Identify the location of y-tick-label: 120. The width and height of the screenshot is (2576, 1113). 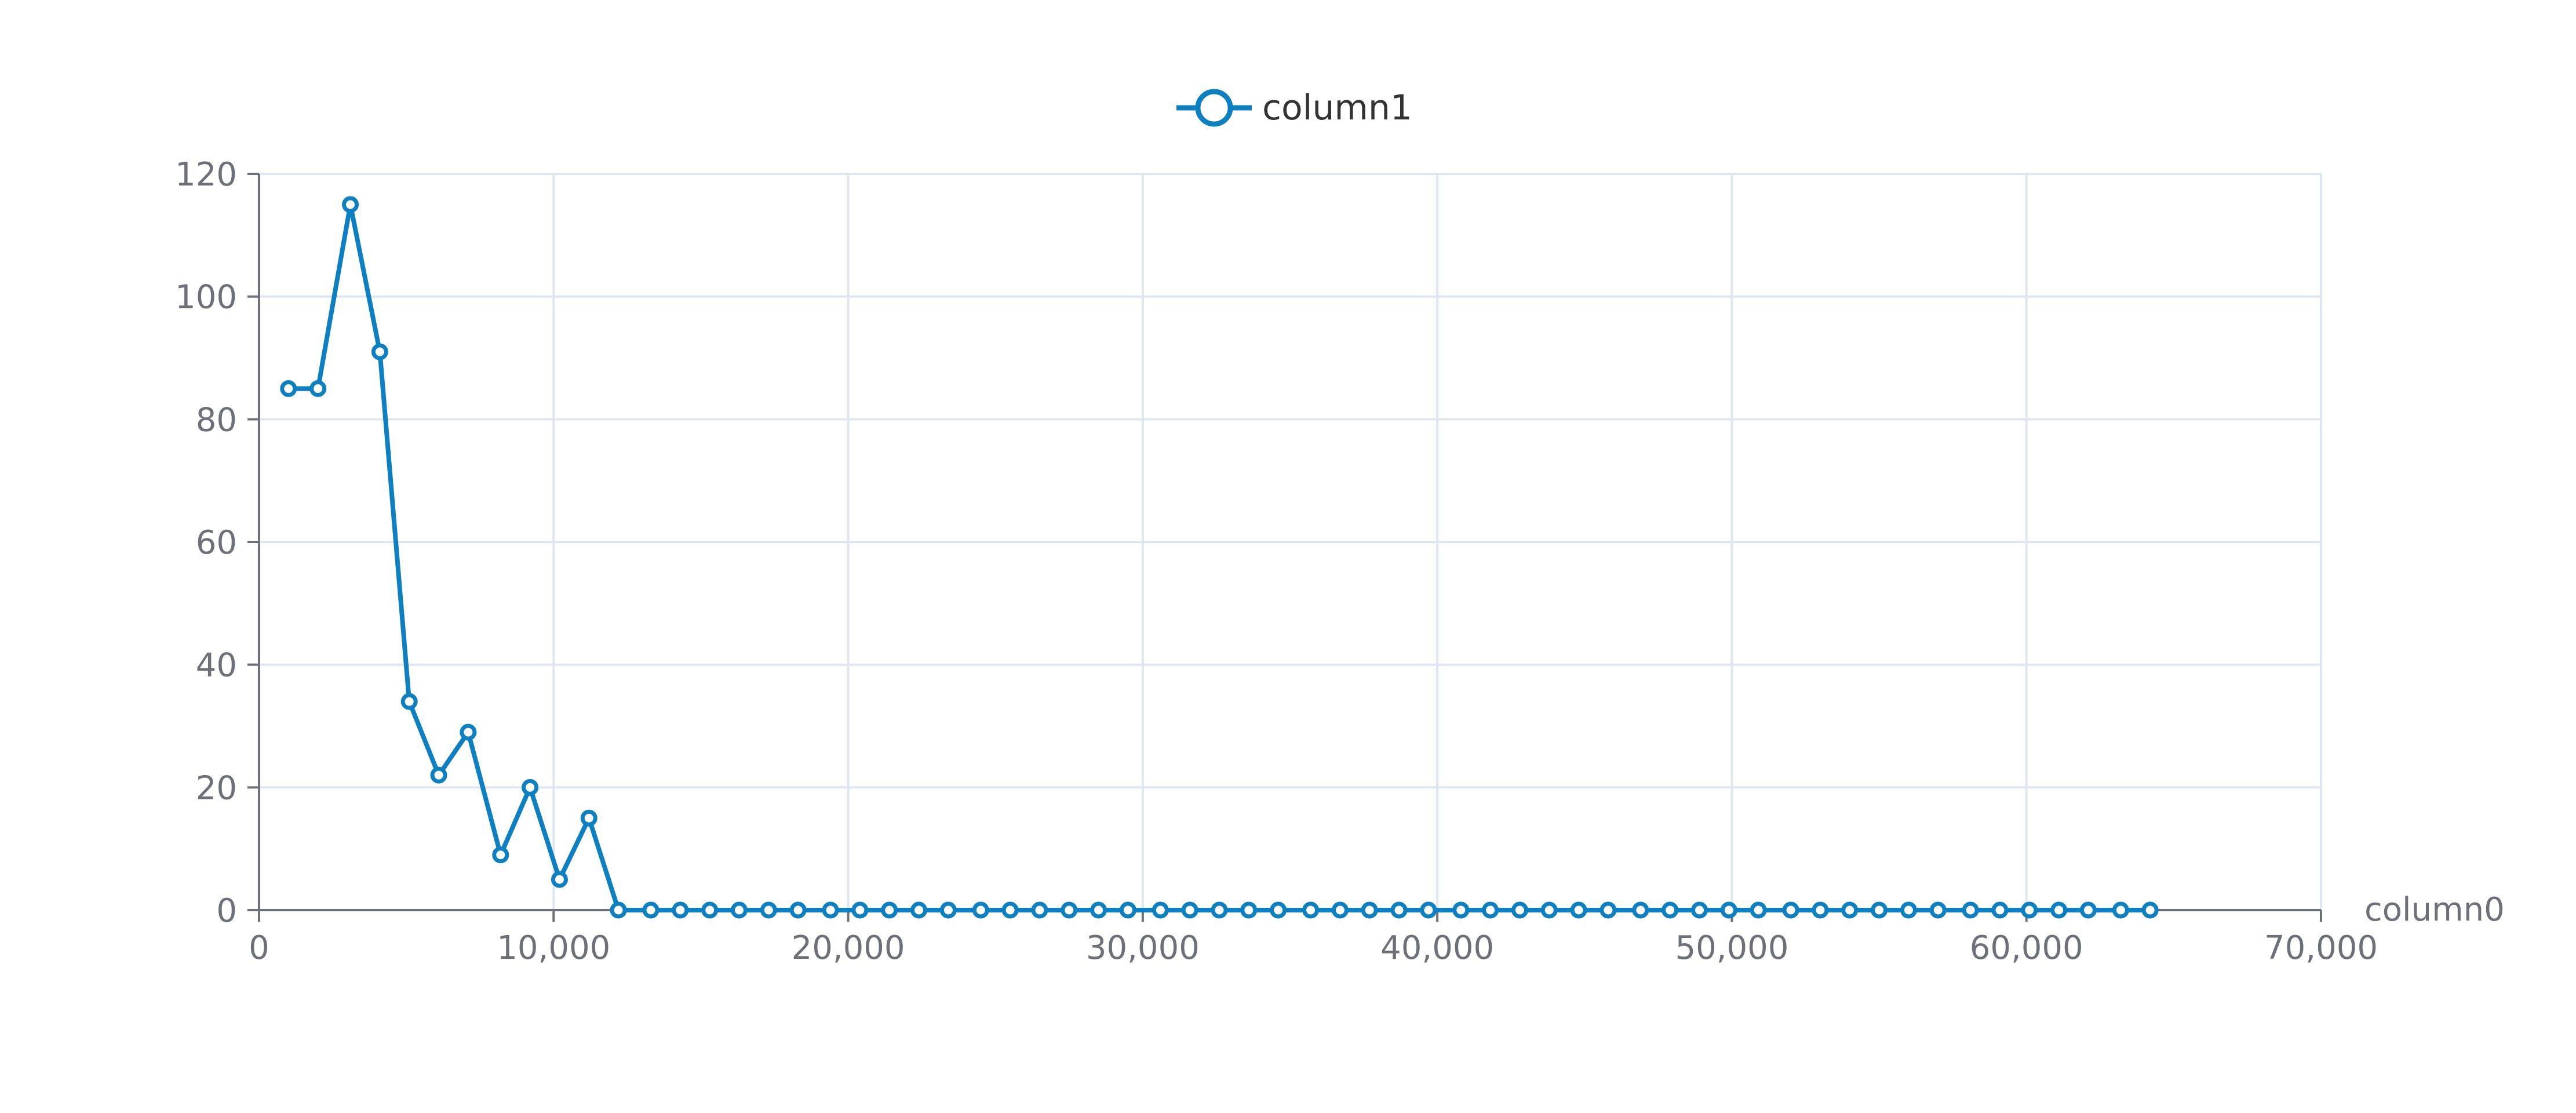
(206, 175).